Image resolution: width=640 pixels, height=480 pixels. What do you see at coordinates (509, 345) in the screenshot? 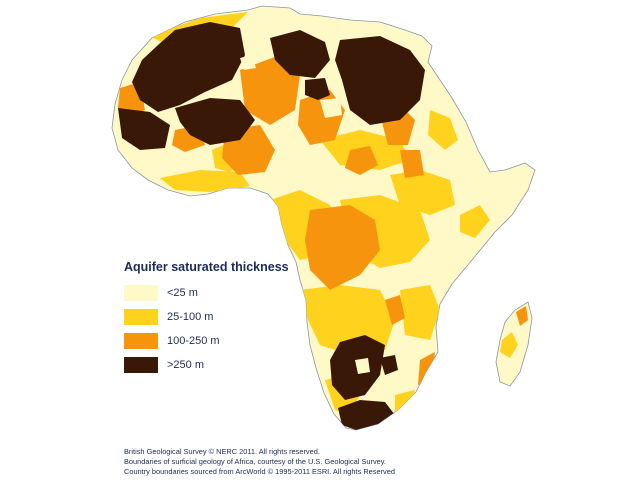
I see `madagascar-zone-25-100m` at bounding box center [509, 345].